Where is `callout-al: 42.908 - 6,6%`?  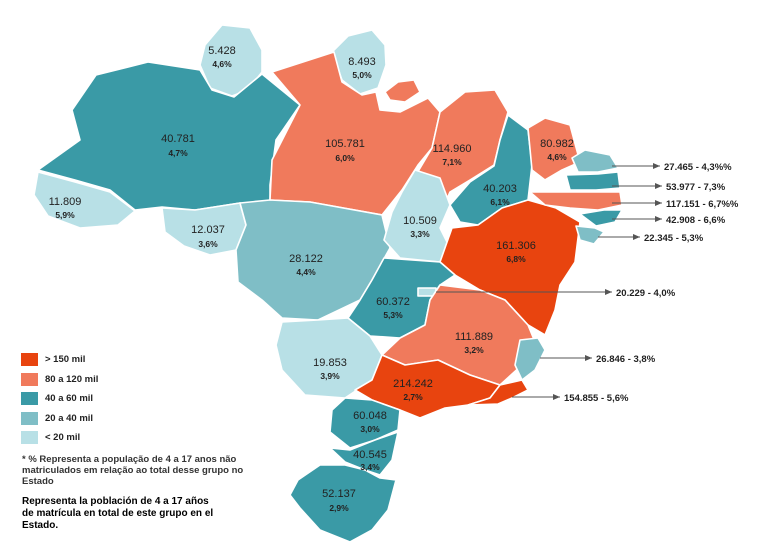 callout-al: 42.908 - 6,6% is located at coordinates (696, 220).